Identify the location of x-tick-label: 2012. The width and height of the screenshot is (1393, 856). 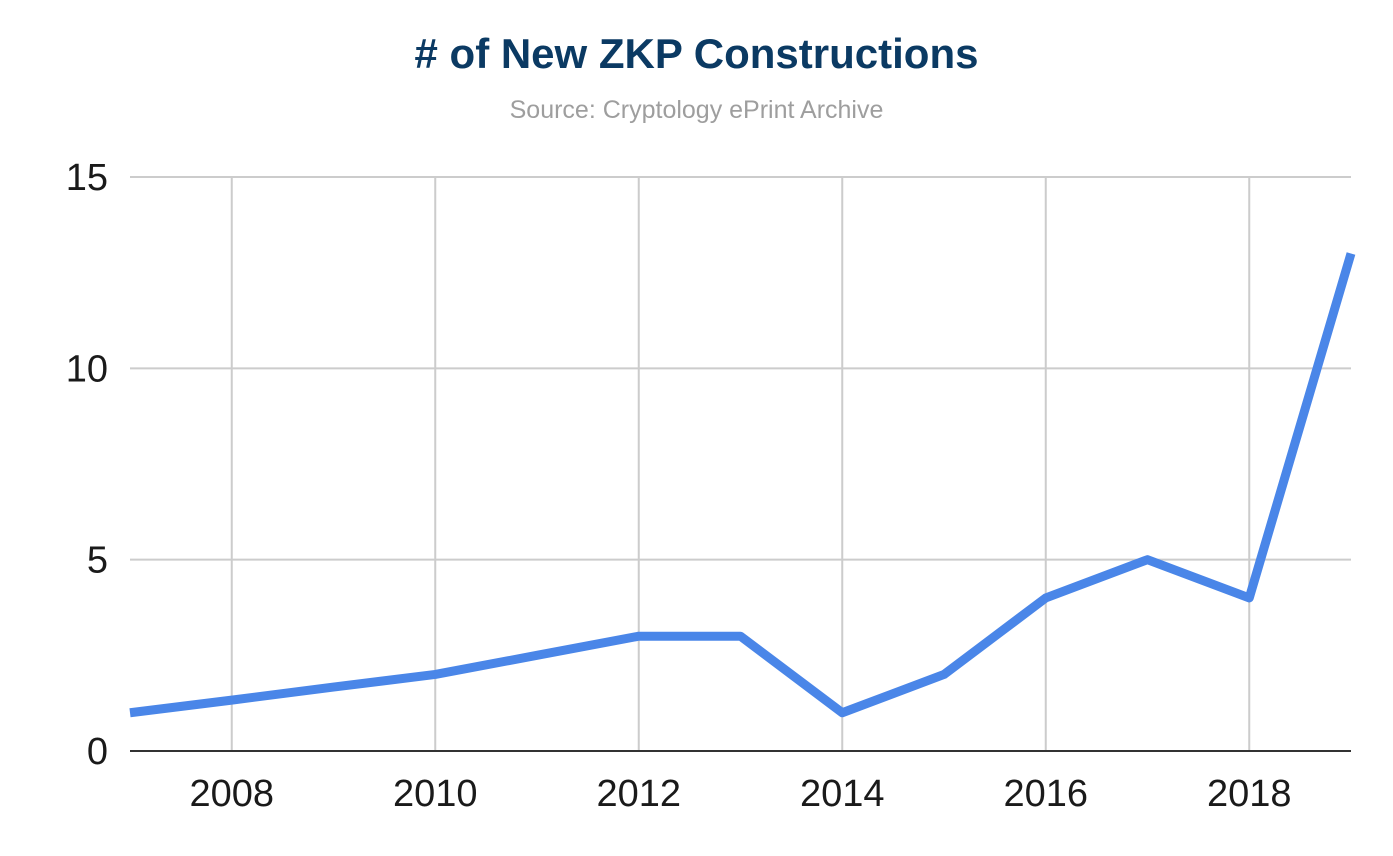
(638, 794).